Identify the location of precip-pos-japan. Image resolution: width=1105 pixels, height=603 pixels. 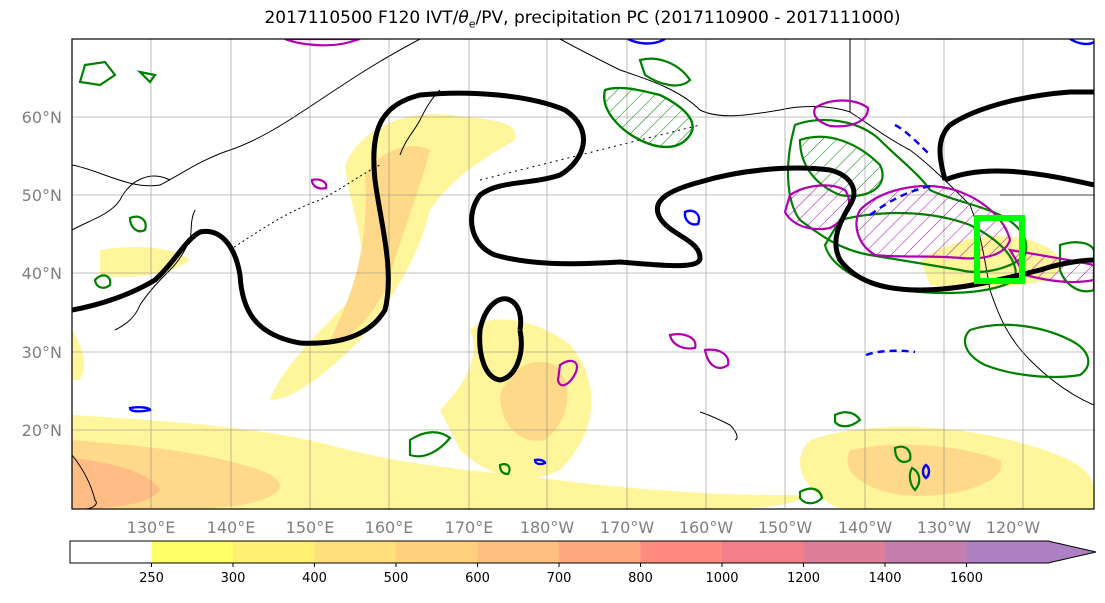
(319, 184).